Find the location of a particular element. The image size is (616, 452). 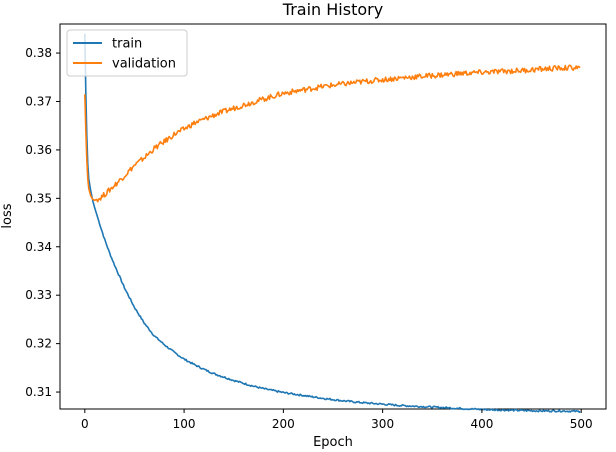

y-tick-label: 0.32 is located at coordinates (38, 344).